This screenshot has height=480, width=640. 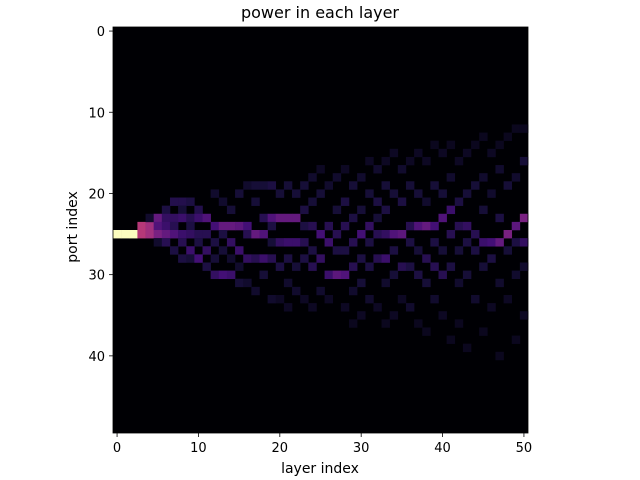 I want to click on x-axis-label: layer index, so click(x=320, y=469).